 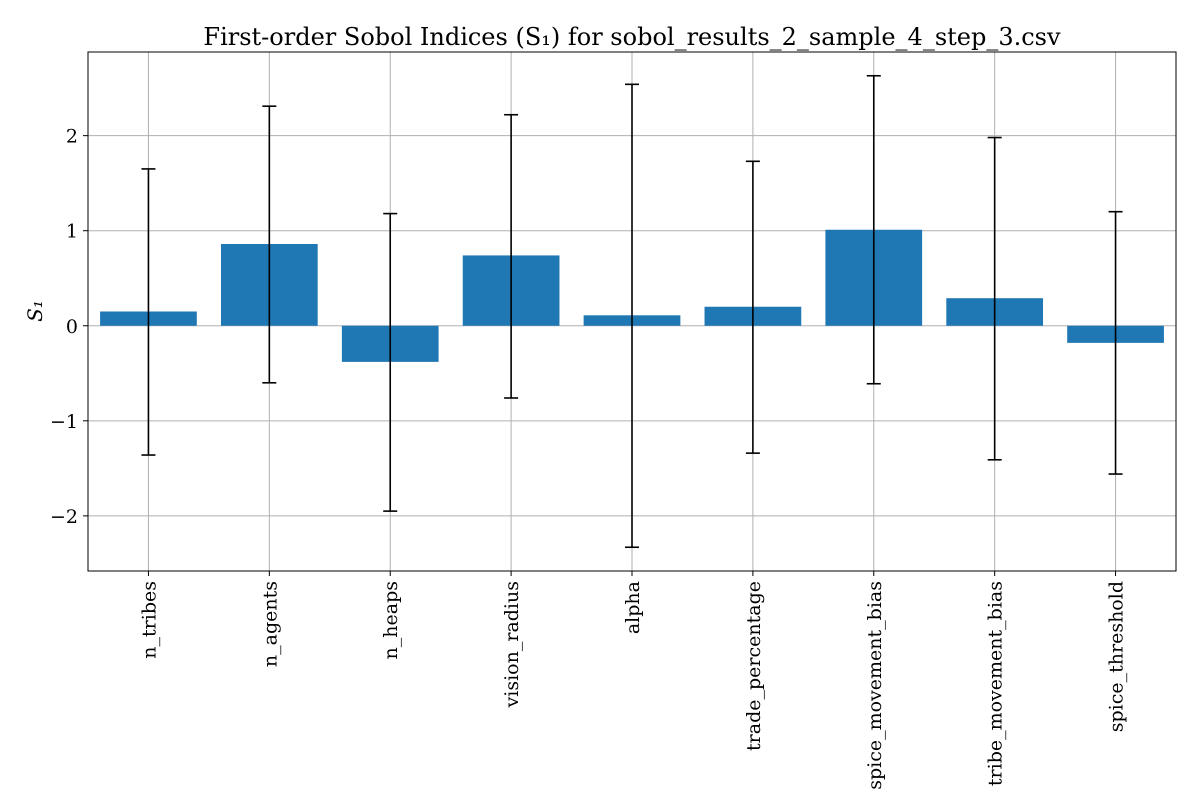 What do you see at coordinates (270, 624) in the screenshot?
I see `x-tick-label: n_agents` at bounding box center [270, 624].